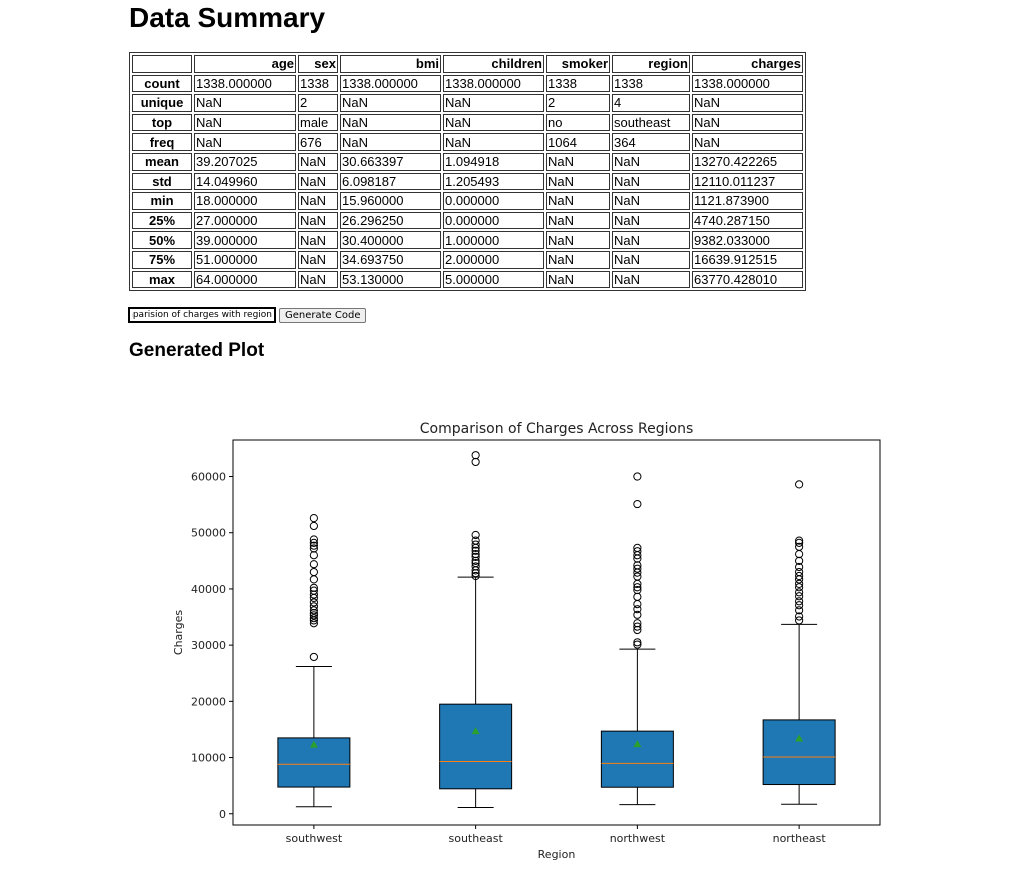 The height and width of the screenshot is (883, 1015). What do you see at coordinates (390, 161) in the screenshot?
I see `table-cell: 30.663397` at bounding box center [390, 161].